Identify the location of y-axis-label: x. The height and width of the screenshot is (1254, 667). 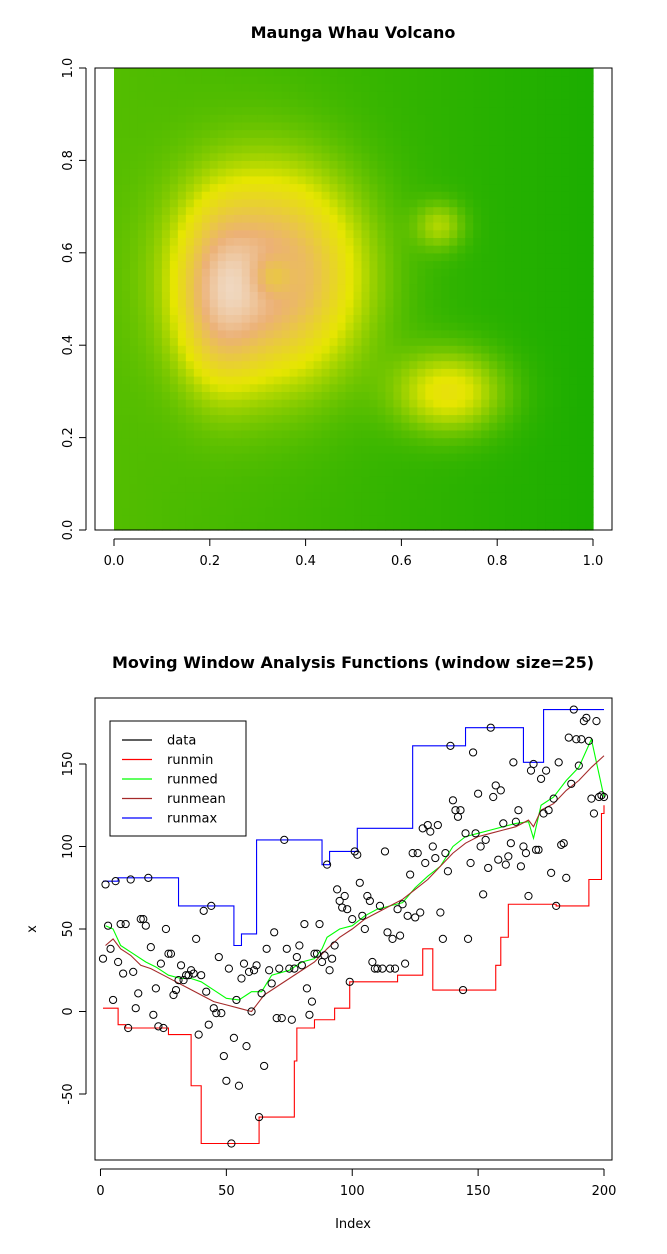
(32, 929).